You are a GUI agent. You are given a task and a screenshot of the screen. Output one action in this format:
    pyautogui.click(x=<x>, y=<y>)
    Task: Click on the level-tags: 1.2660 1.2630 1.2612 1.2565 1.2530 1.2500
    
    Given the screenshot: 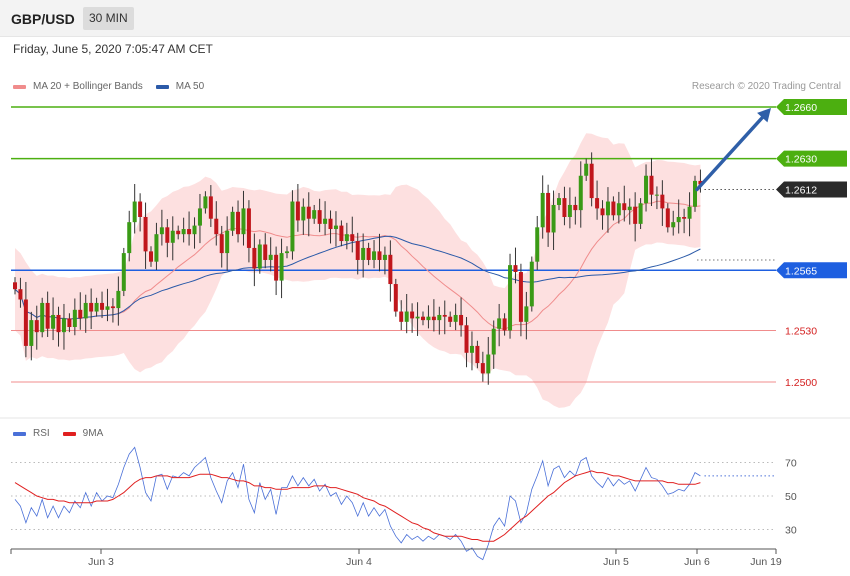 What is the action you would take?
    pyautogui.click(x=811, y=244)
    